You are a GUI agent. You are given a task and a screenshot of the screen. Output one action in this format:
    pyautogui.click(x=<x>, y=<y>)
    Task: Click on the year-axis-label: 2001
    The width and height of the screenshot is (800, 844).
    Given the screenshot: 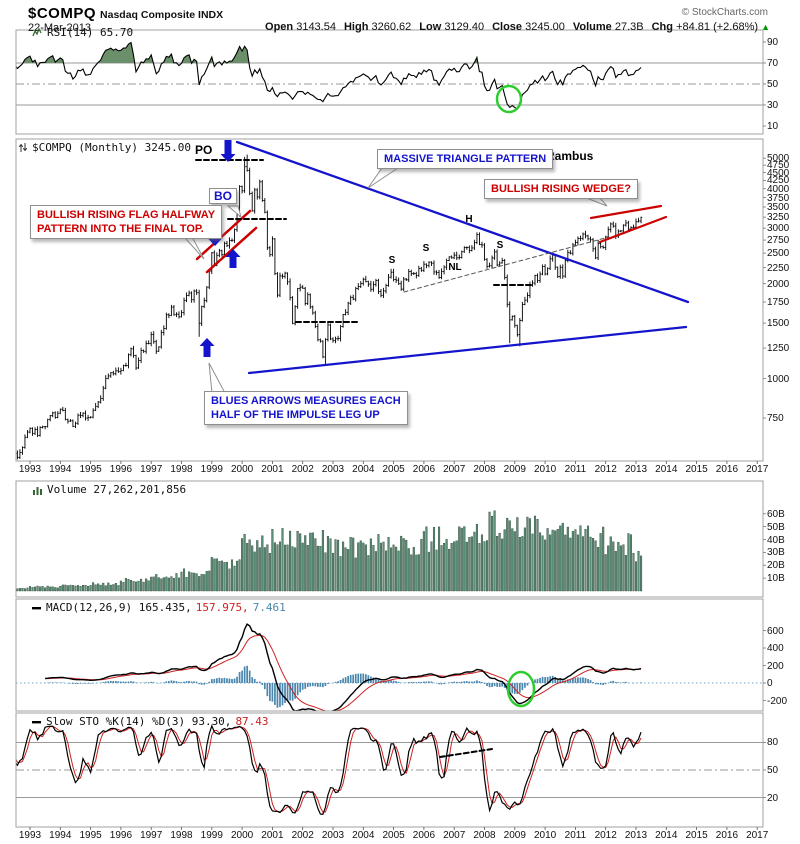 What is the action you would take?
    pyautogui.click(x=272, y=469)
    